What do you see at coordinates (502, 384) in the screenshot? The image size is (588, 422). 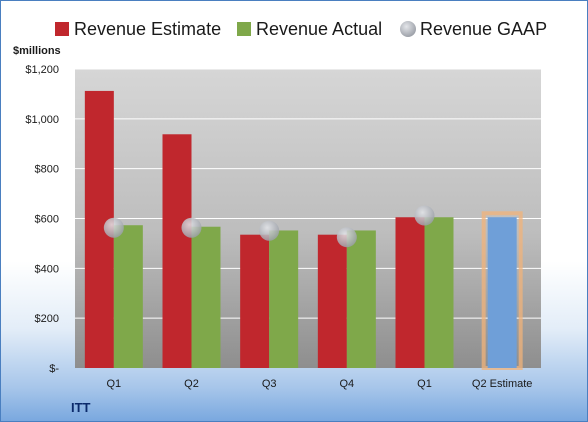 I see `x-tick-label: Q2 Estimate` at bounding box center [502, 384].